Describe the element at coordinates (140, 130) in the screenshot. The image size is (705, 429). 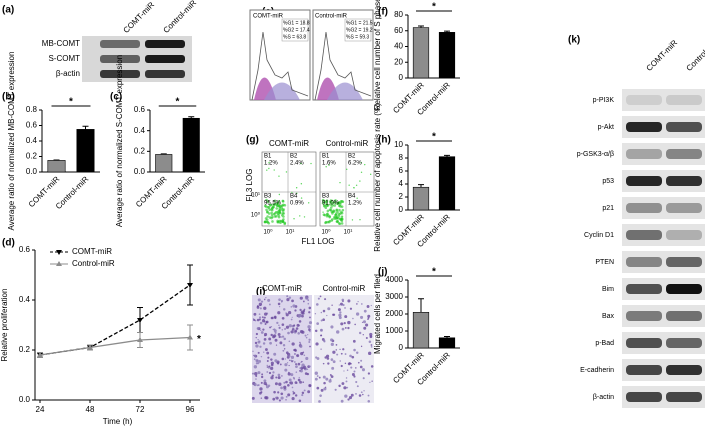
I see `y-tick-label: 0.4` at that location.